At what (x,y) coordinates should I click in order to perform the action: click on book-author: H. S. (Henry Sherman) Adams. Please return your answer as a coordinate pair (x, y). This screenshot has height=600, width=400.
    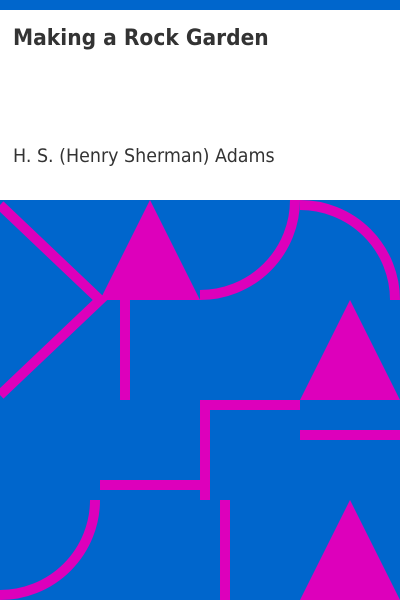
    Looking at the image, I should click on (144, 156).